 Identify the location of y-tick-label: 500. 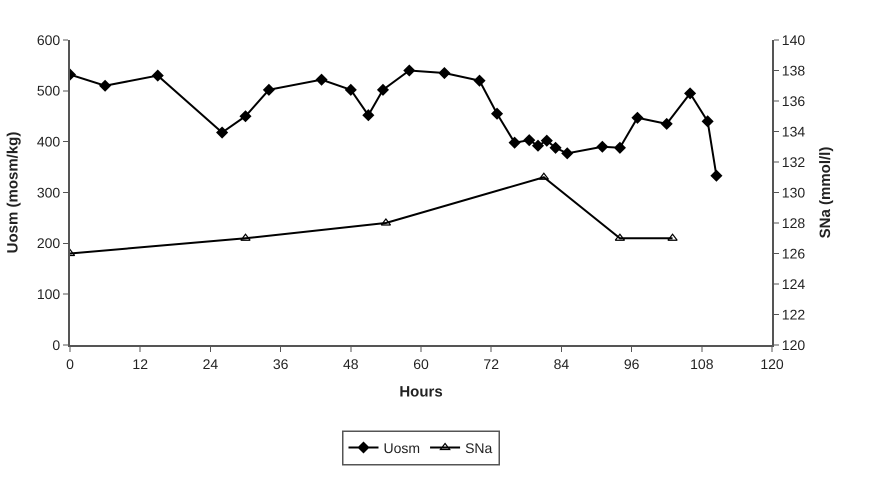
(48, 90).